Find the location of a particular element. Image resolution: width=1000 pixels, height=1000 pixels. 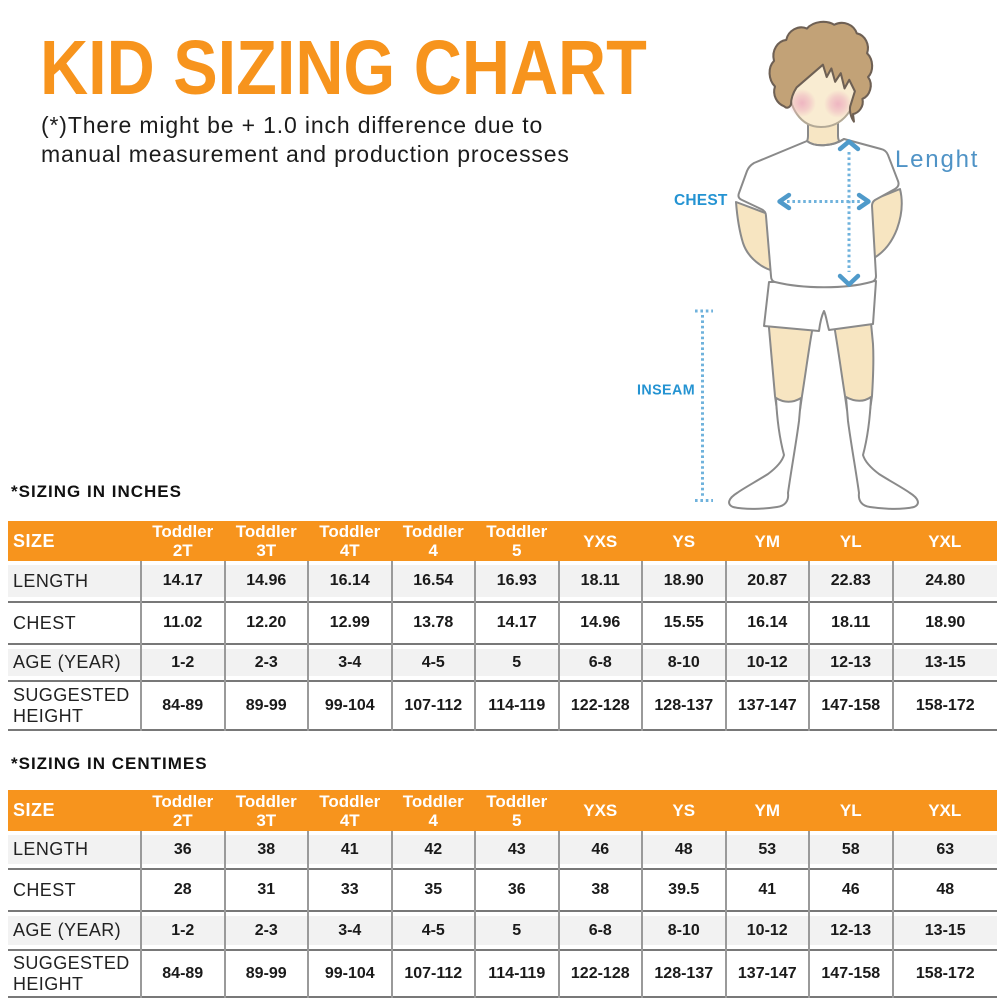

svg-text: Lenght is located at coordinates (937, 159).